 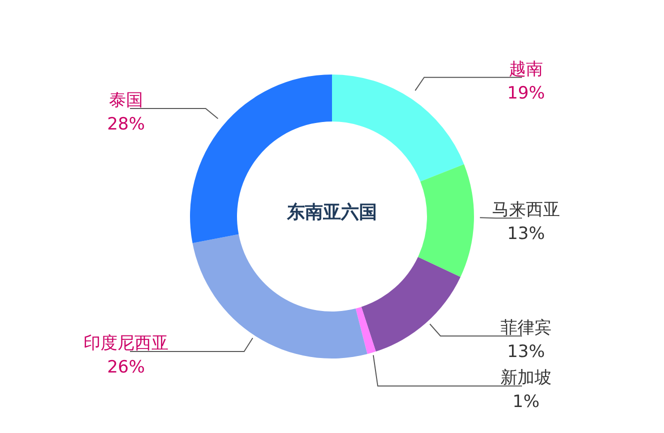 I want to click on slice-label: 菲律宾, so click(x=526, y=328).